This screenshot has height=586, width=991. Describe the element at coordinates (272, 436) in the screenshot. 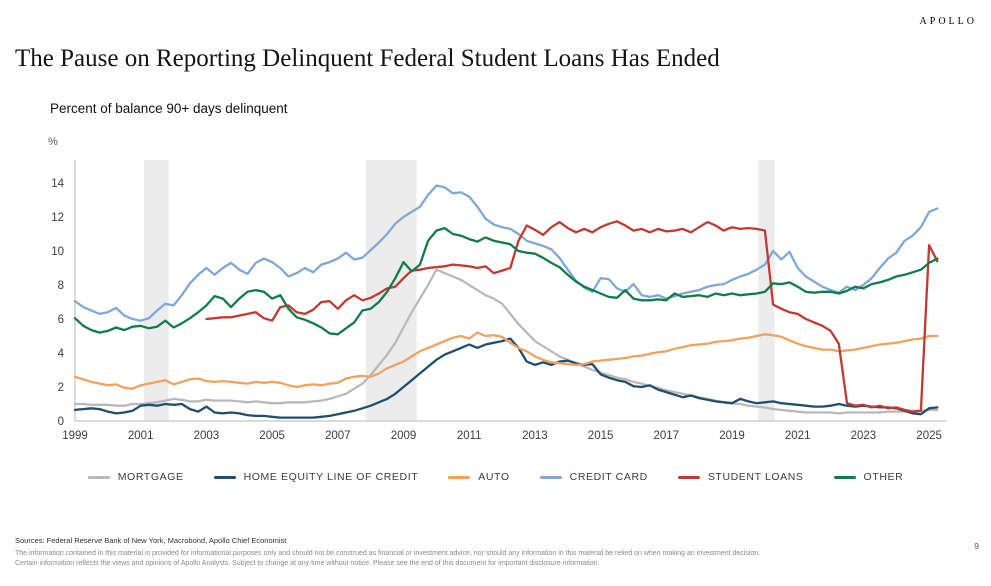

I see `x-tick-label: 2005` at that location.